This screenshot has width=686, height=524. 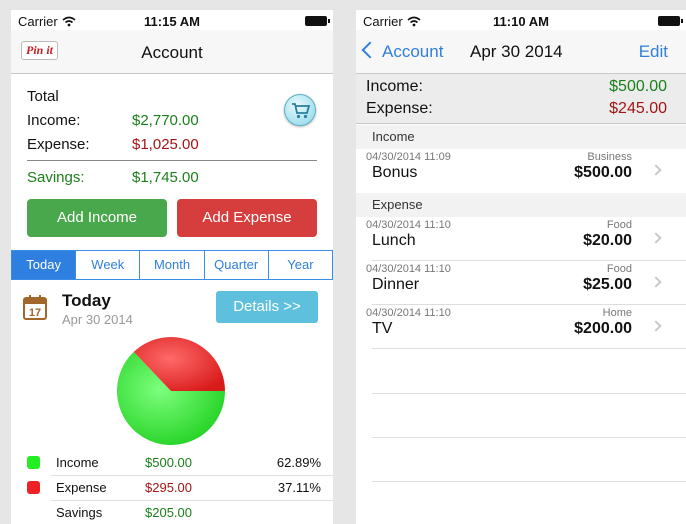 What do you see at coordinates (58, 144) in the screenshot?
I see `expense-label: Expense:` at bounding box center [58, 144].